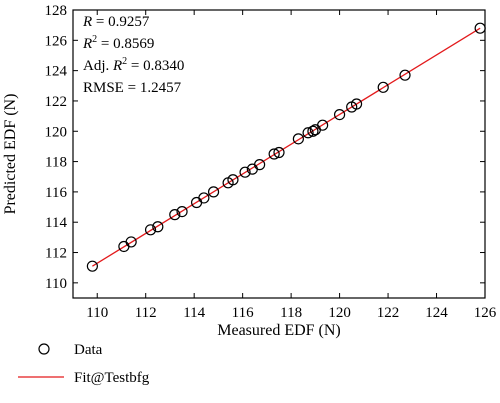 This screenshot has height=403, width=500. Describe the element at coordinates (116, 22) in the screenshot. I see `stat-r: R = 0.9257` at that location.